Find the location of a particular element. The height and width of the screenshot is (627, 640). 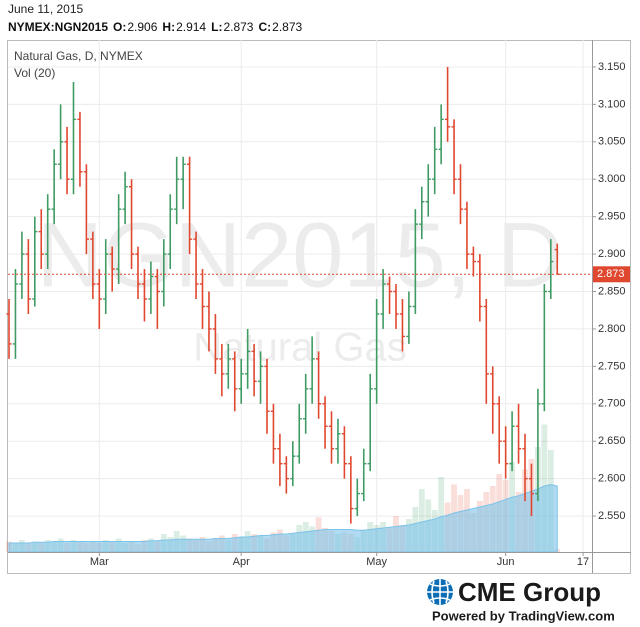

header-text: 2.873 is located at coordinates (287, 27).